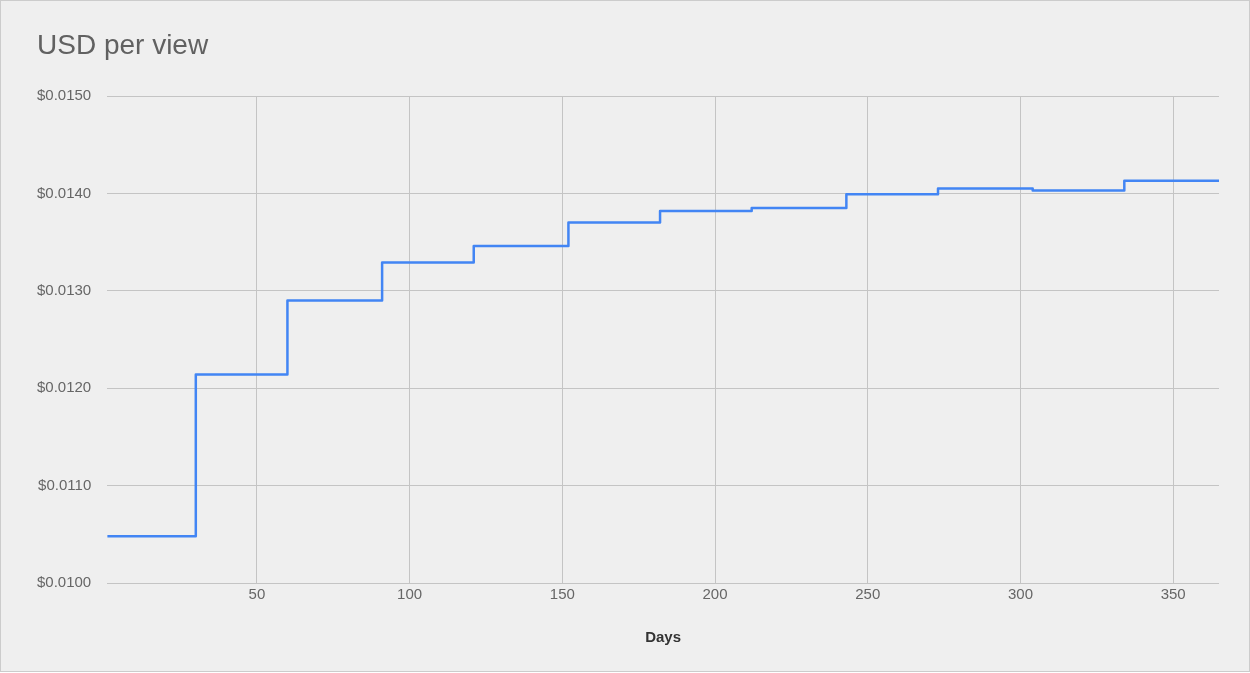 This screenshot has height=673, width=1250. What do you see at coordinates (715, 594) in the screenshot?
I see `x-tick-label: 200` at bounding box center [715, 594].